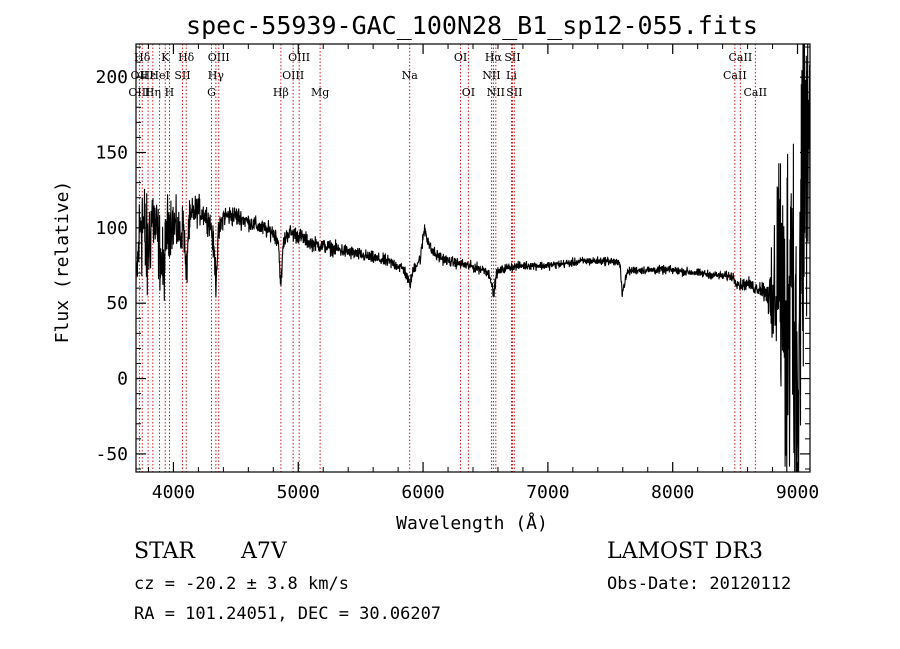 Image resolution: width=900 pixels, height=649 pixels. What do you see at coordinates (547, 492) in the screenshot?
I see `x-tick-label: 7000` at bounding box center [547, 492].